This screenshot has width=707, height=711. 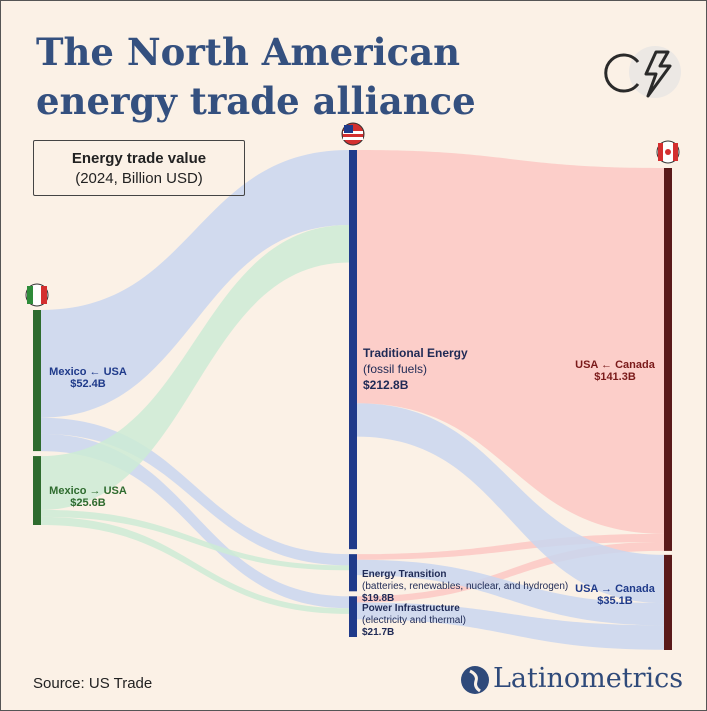 I want to click on flag-mexico, so click(x=37, y=295).